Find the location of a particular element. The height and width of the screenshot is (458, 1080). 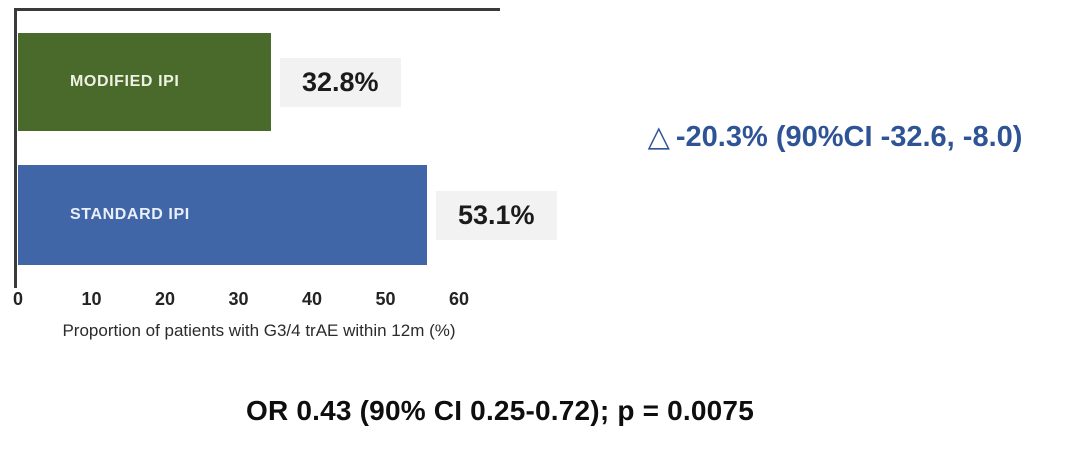

bar-modified-ipi: MODIFIED IPI is located at coordinates (144, 82).